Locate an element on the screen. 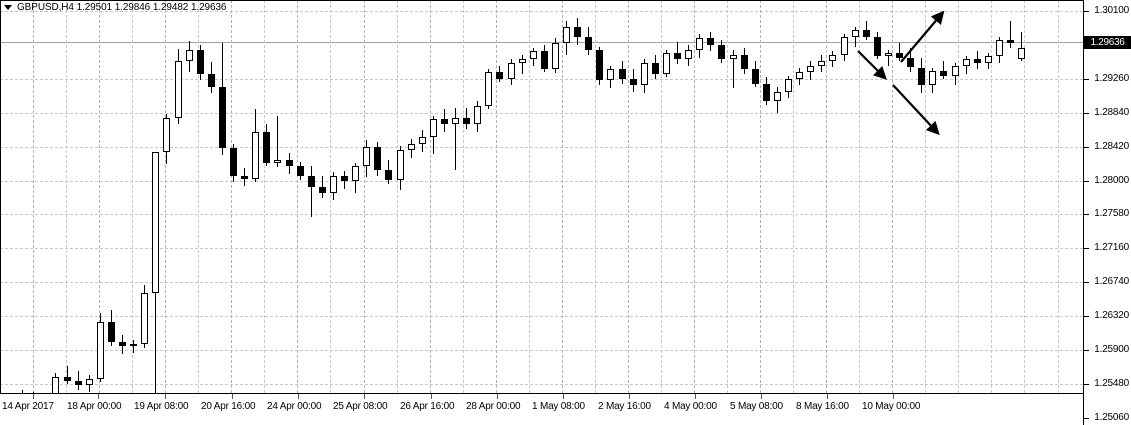 Image resolution: width=1131 pixels, height=425 pixels. price-tick-label: 1.25060 is located at coordinates (1111, 417).